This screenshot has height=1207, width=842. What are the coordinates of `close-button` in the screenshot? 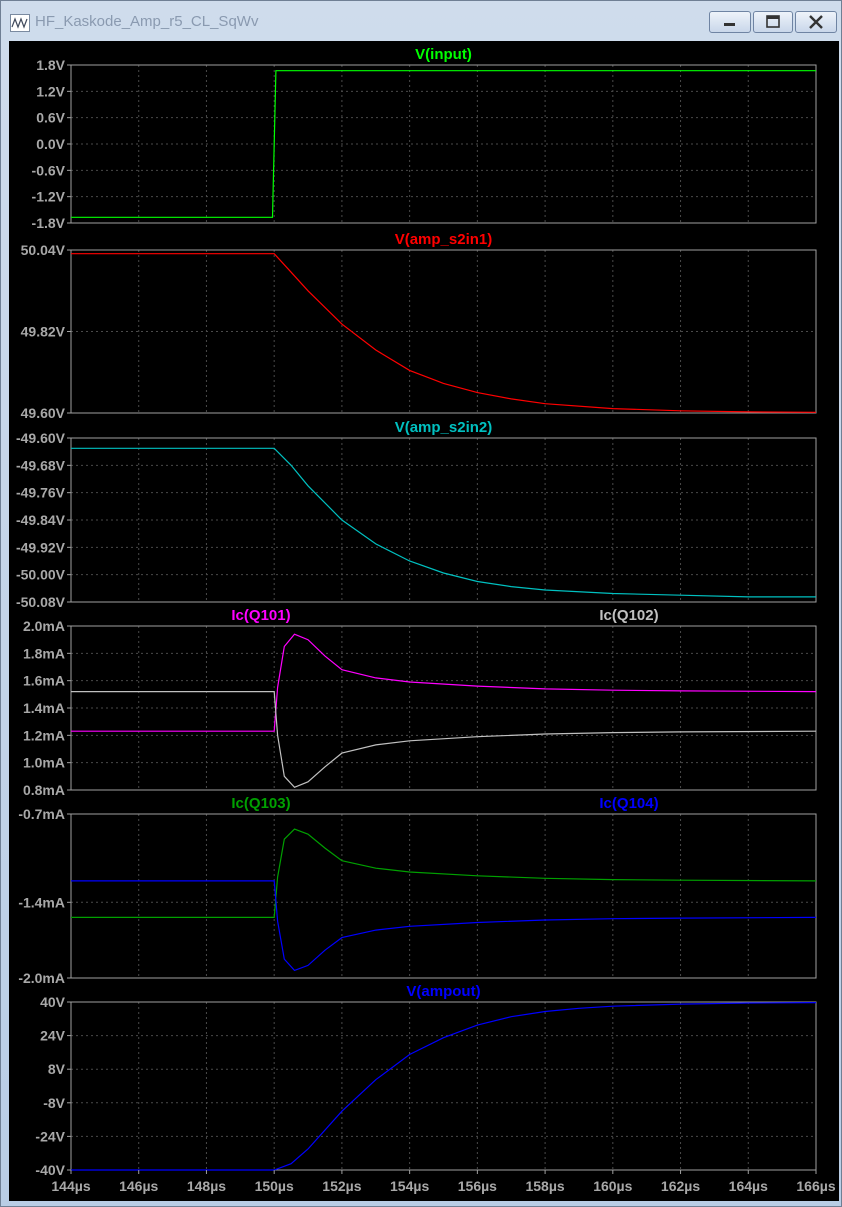 It's located at (816, 22).